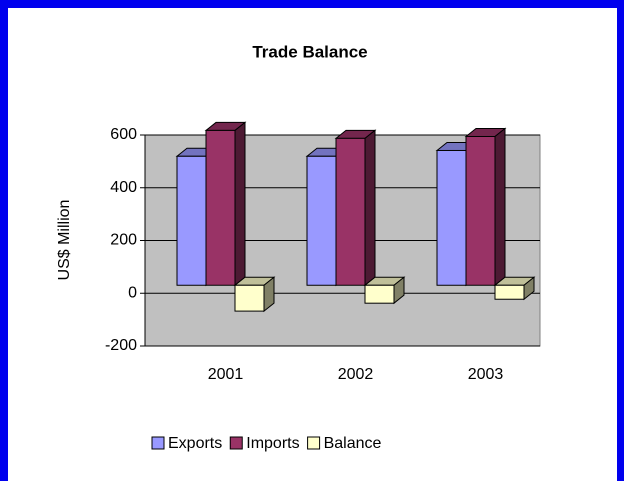 The width and height of the screenshot is (624, 481). Describe the element at coordinates (272, 443) in the screenshot. I see `legend-label: Imports` at that location.